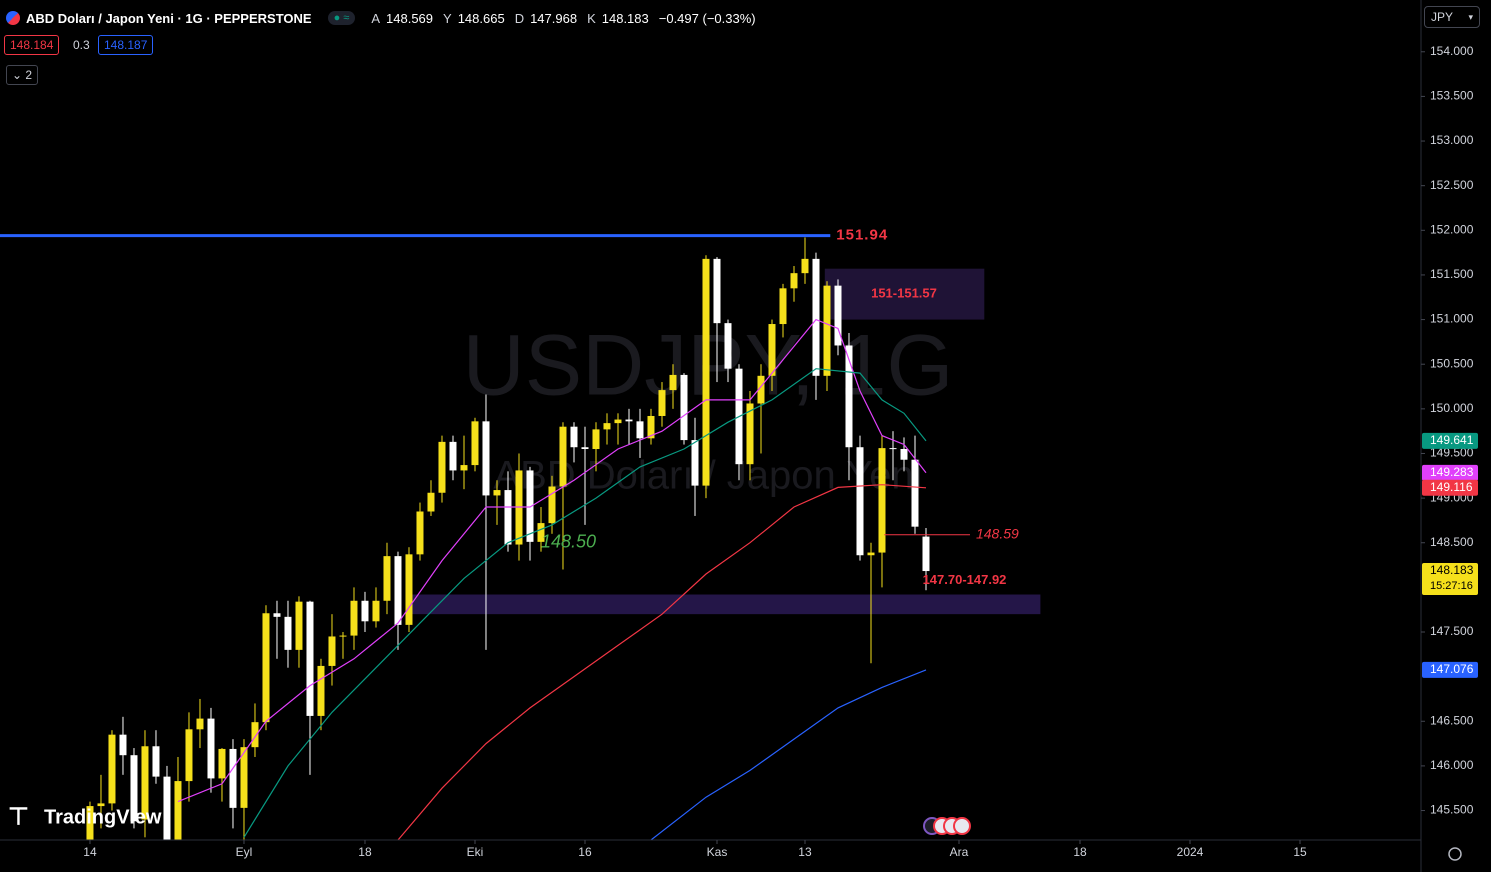  Describe the element at coordinates (568, 541) in the screenshot. I see `price-note: 148.50` at that location.